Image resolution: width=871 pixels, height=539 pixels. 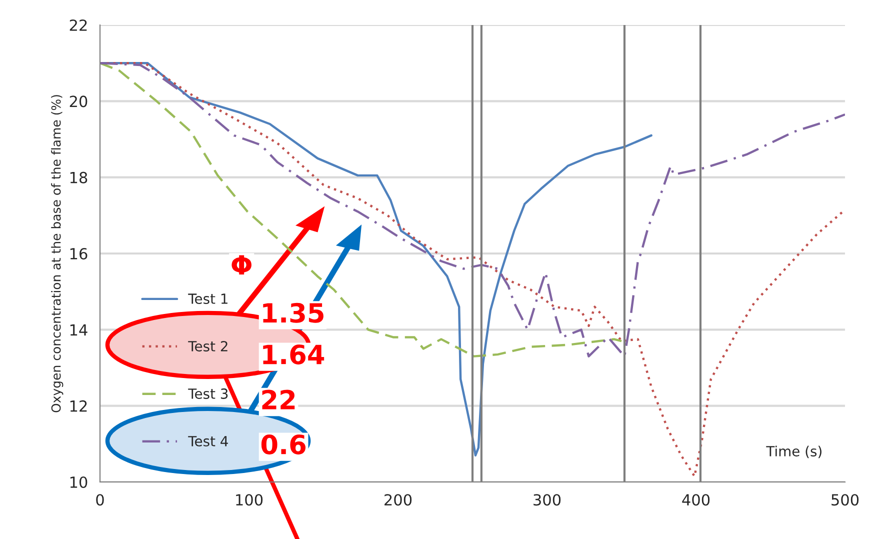 What do you see at coordinates (547, 500) in the screenshot?
I see `x-tick-label: 300` at bounding box center [547, 500].